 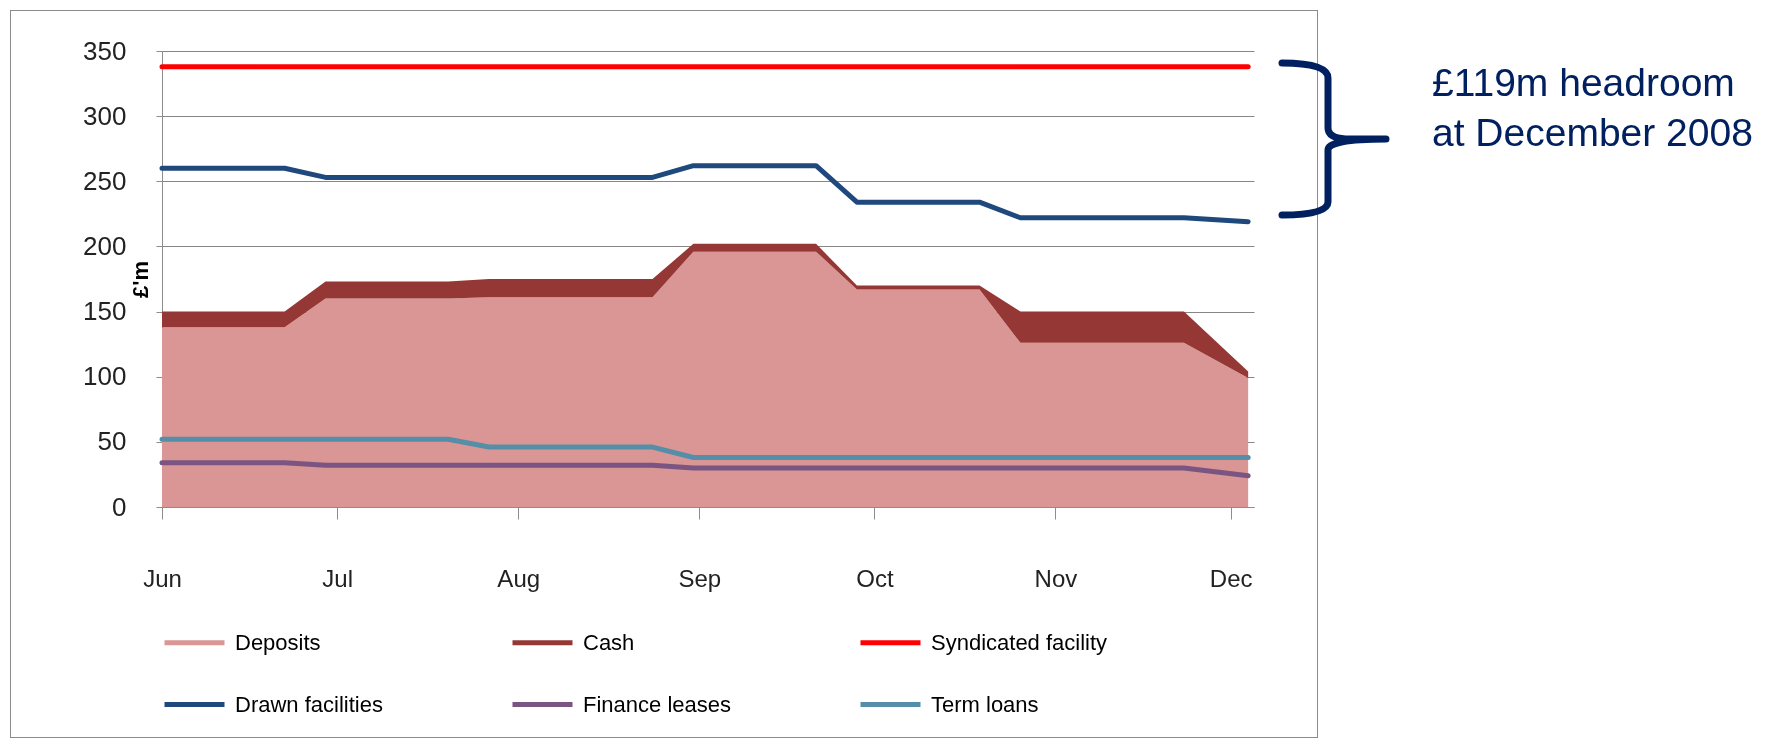 What do you see at coordinates (1231, 578) in the screenshot?
I see `x-tick-label: Dec` at bounding box center [1231, 578].